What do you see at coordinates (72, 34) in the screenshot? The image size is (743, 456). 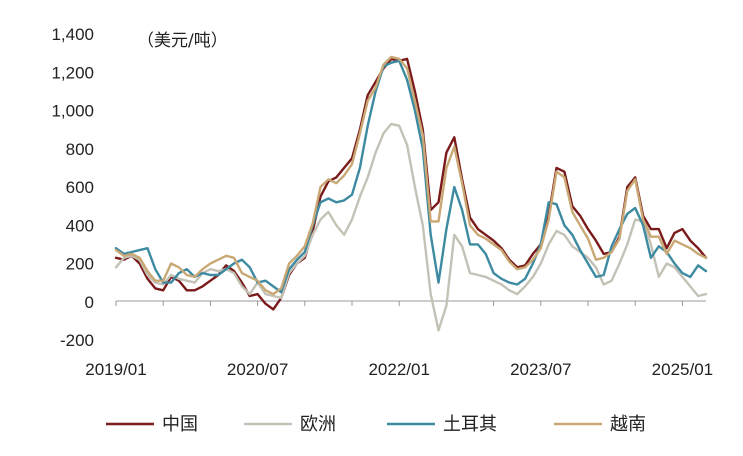 I see `y-tick-label: 1,400` at bounding box center [72, 34].